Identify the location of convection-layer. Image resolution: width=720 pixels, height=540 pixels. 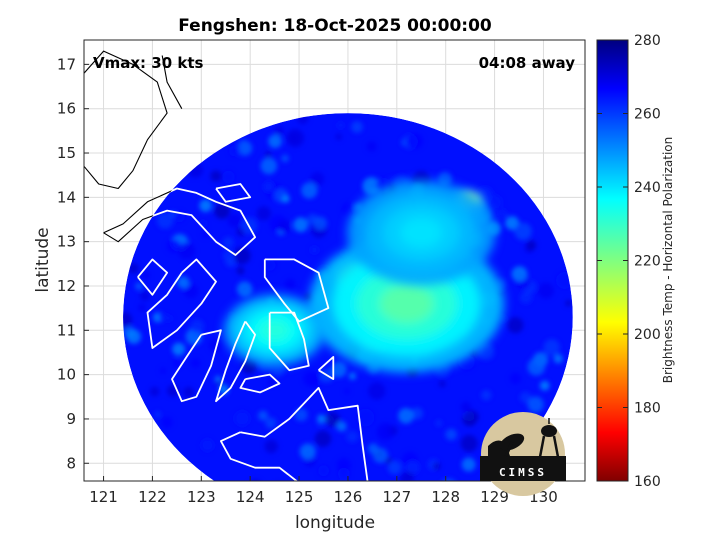
(364, 276).